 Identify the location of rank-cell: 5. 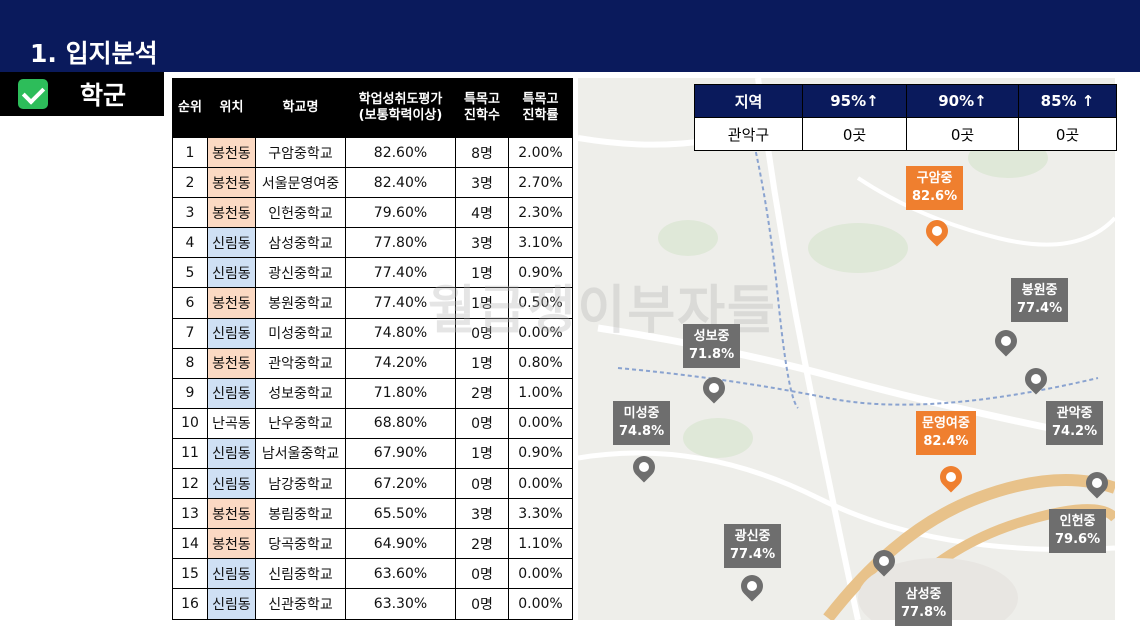
(190, 273).